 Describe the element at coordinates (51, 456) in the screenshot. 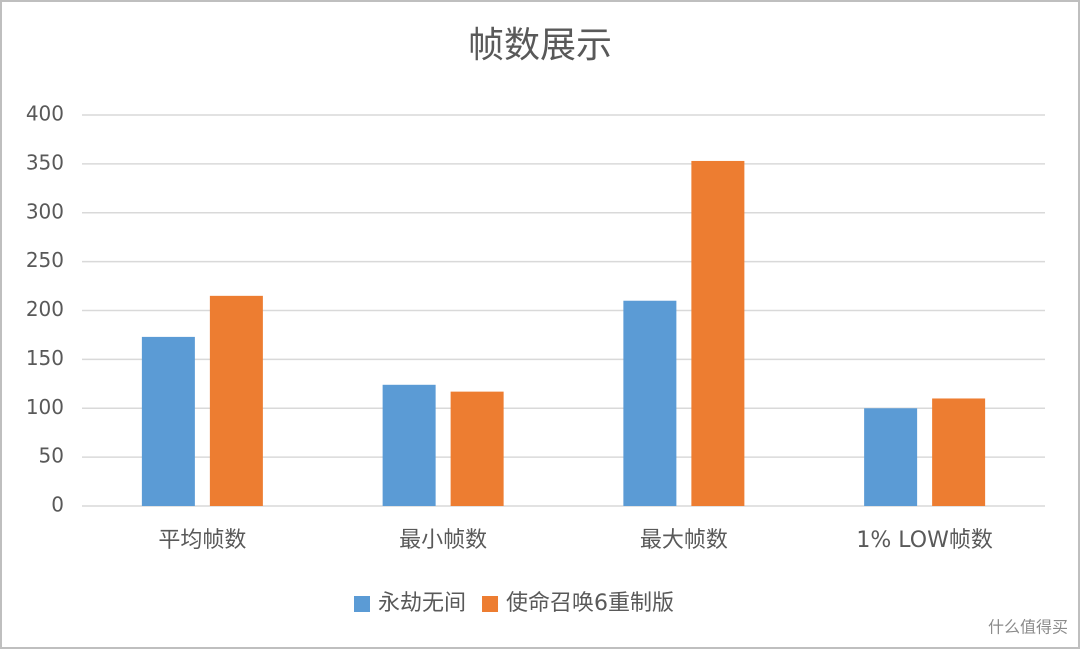

I see `y-tick-label: 50` at that location.